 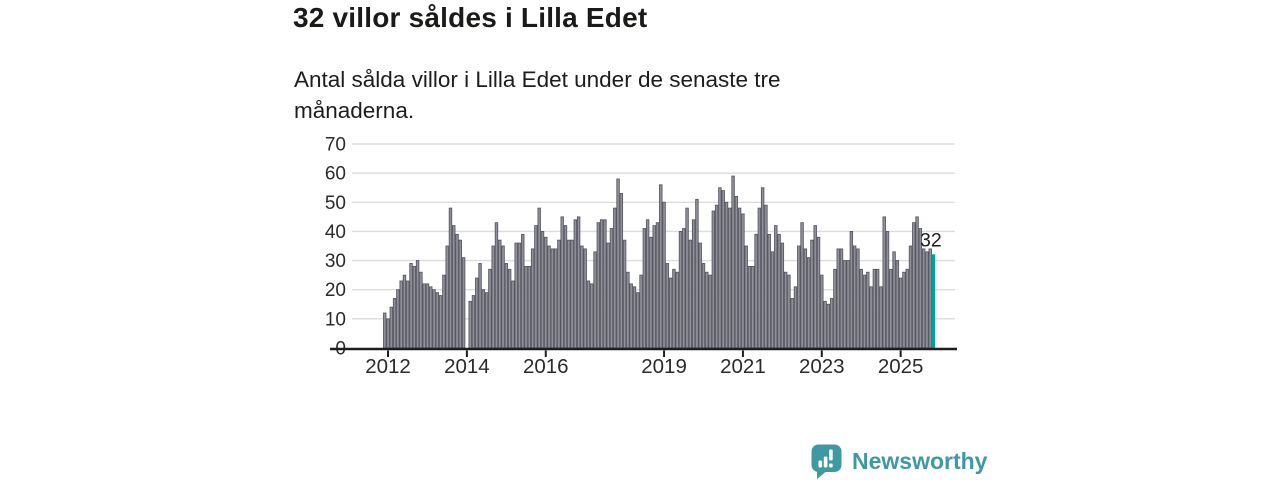 I want to click on x-axis-tick-label: 2021, so click(x=743, y=366).